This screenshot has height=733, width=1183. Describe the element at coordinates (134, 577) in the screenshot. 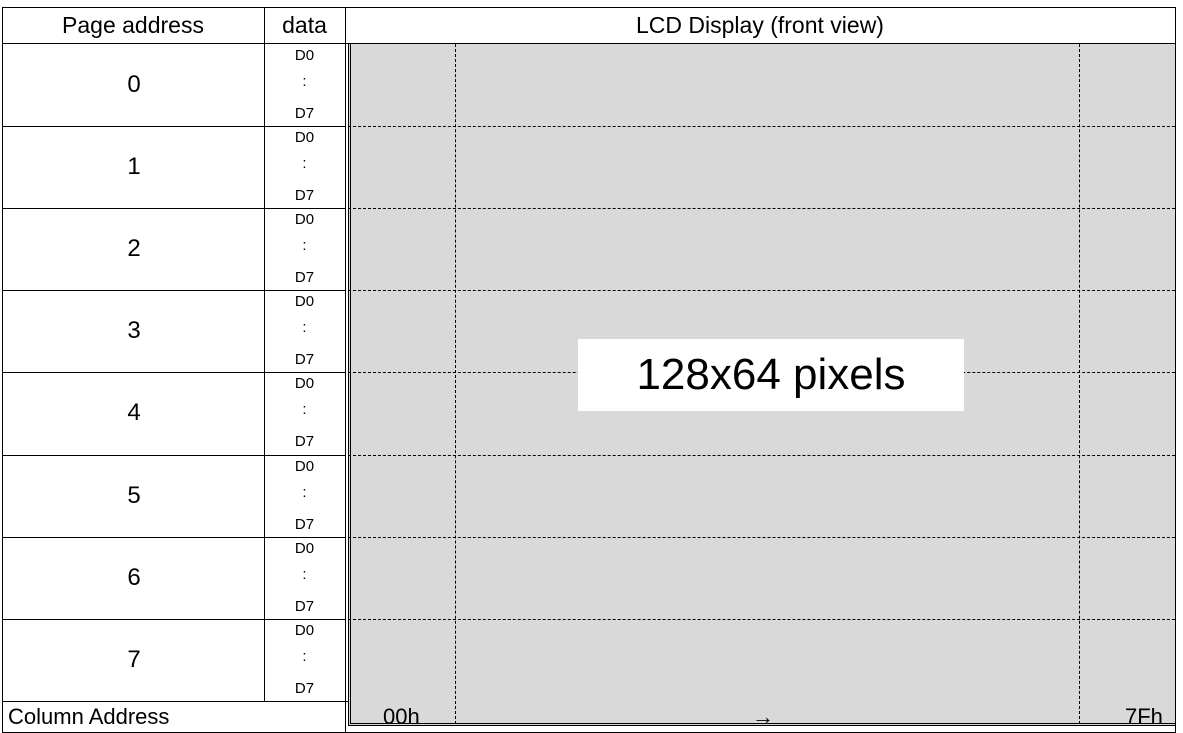

I see `page-number: 6` at that location.